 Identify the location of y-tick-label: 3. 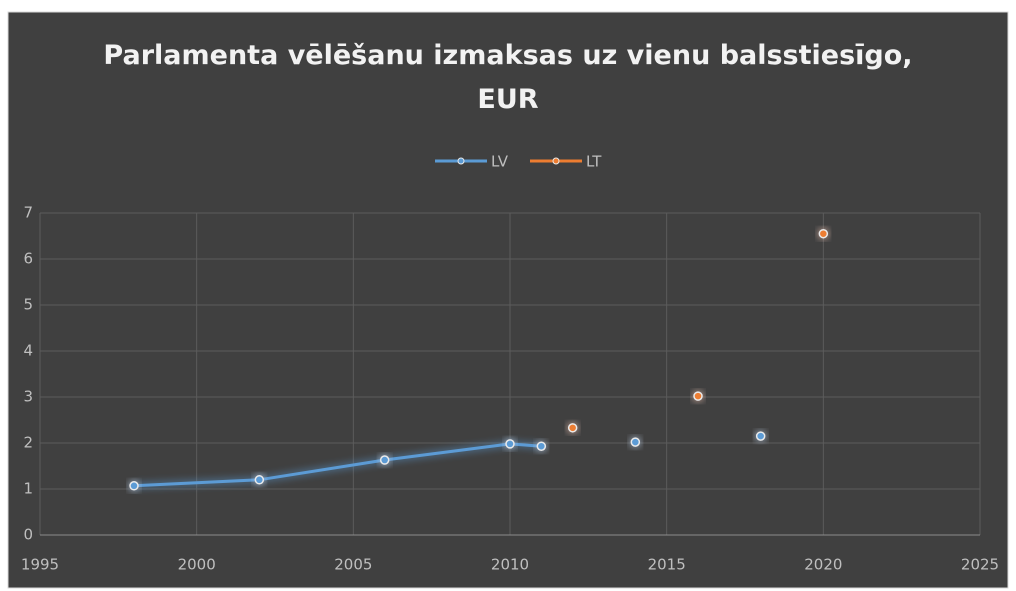
(28, 397).